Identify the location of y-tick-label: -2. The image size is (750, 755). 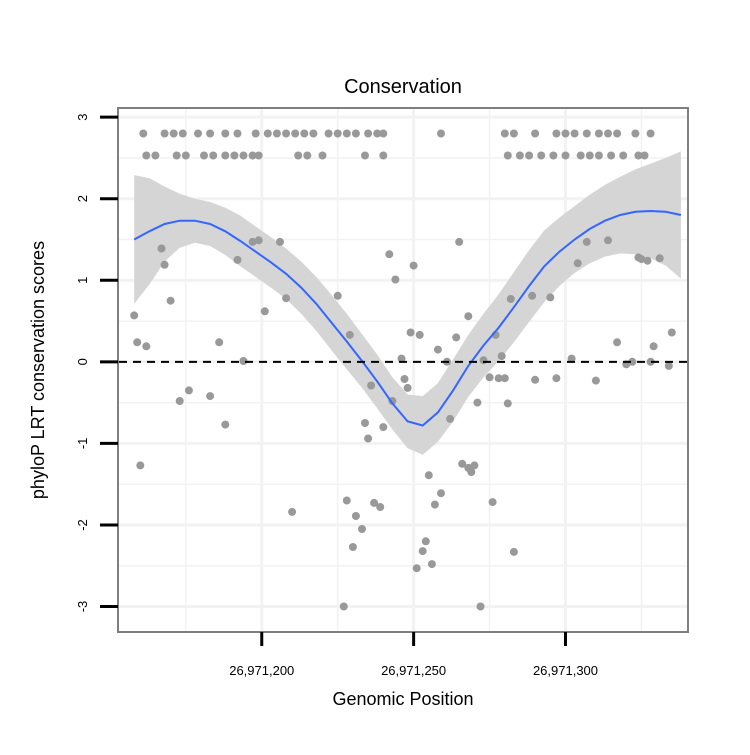
(82, 525).